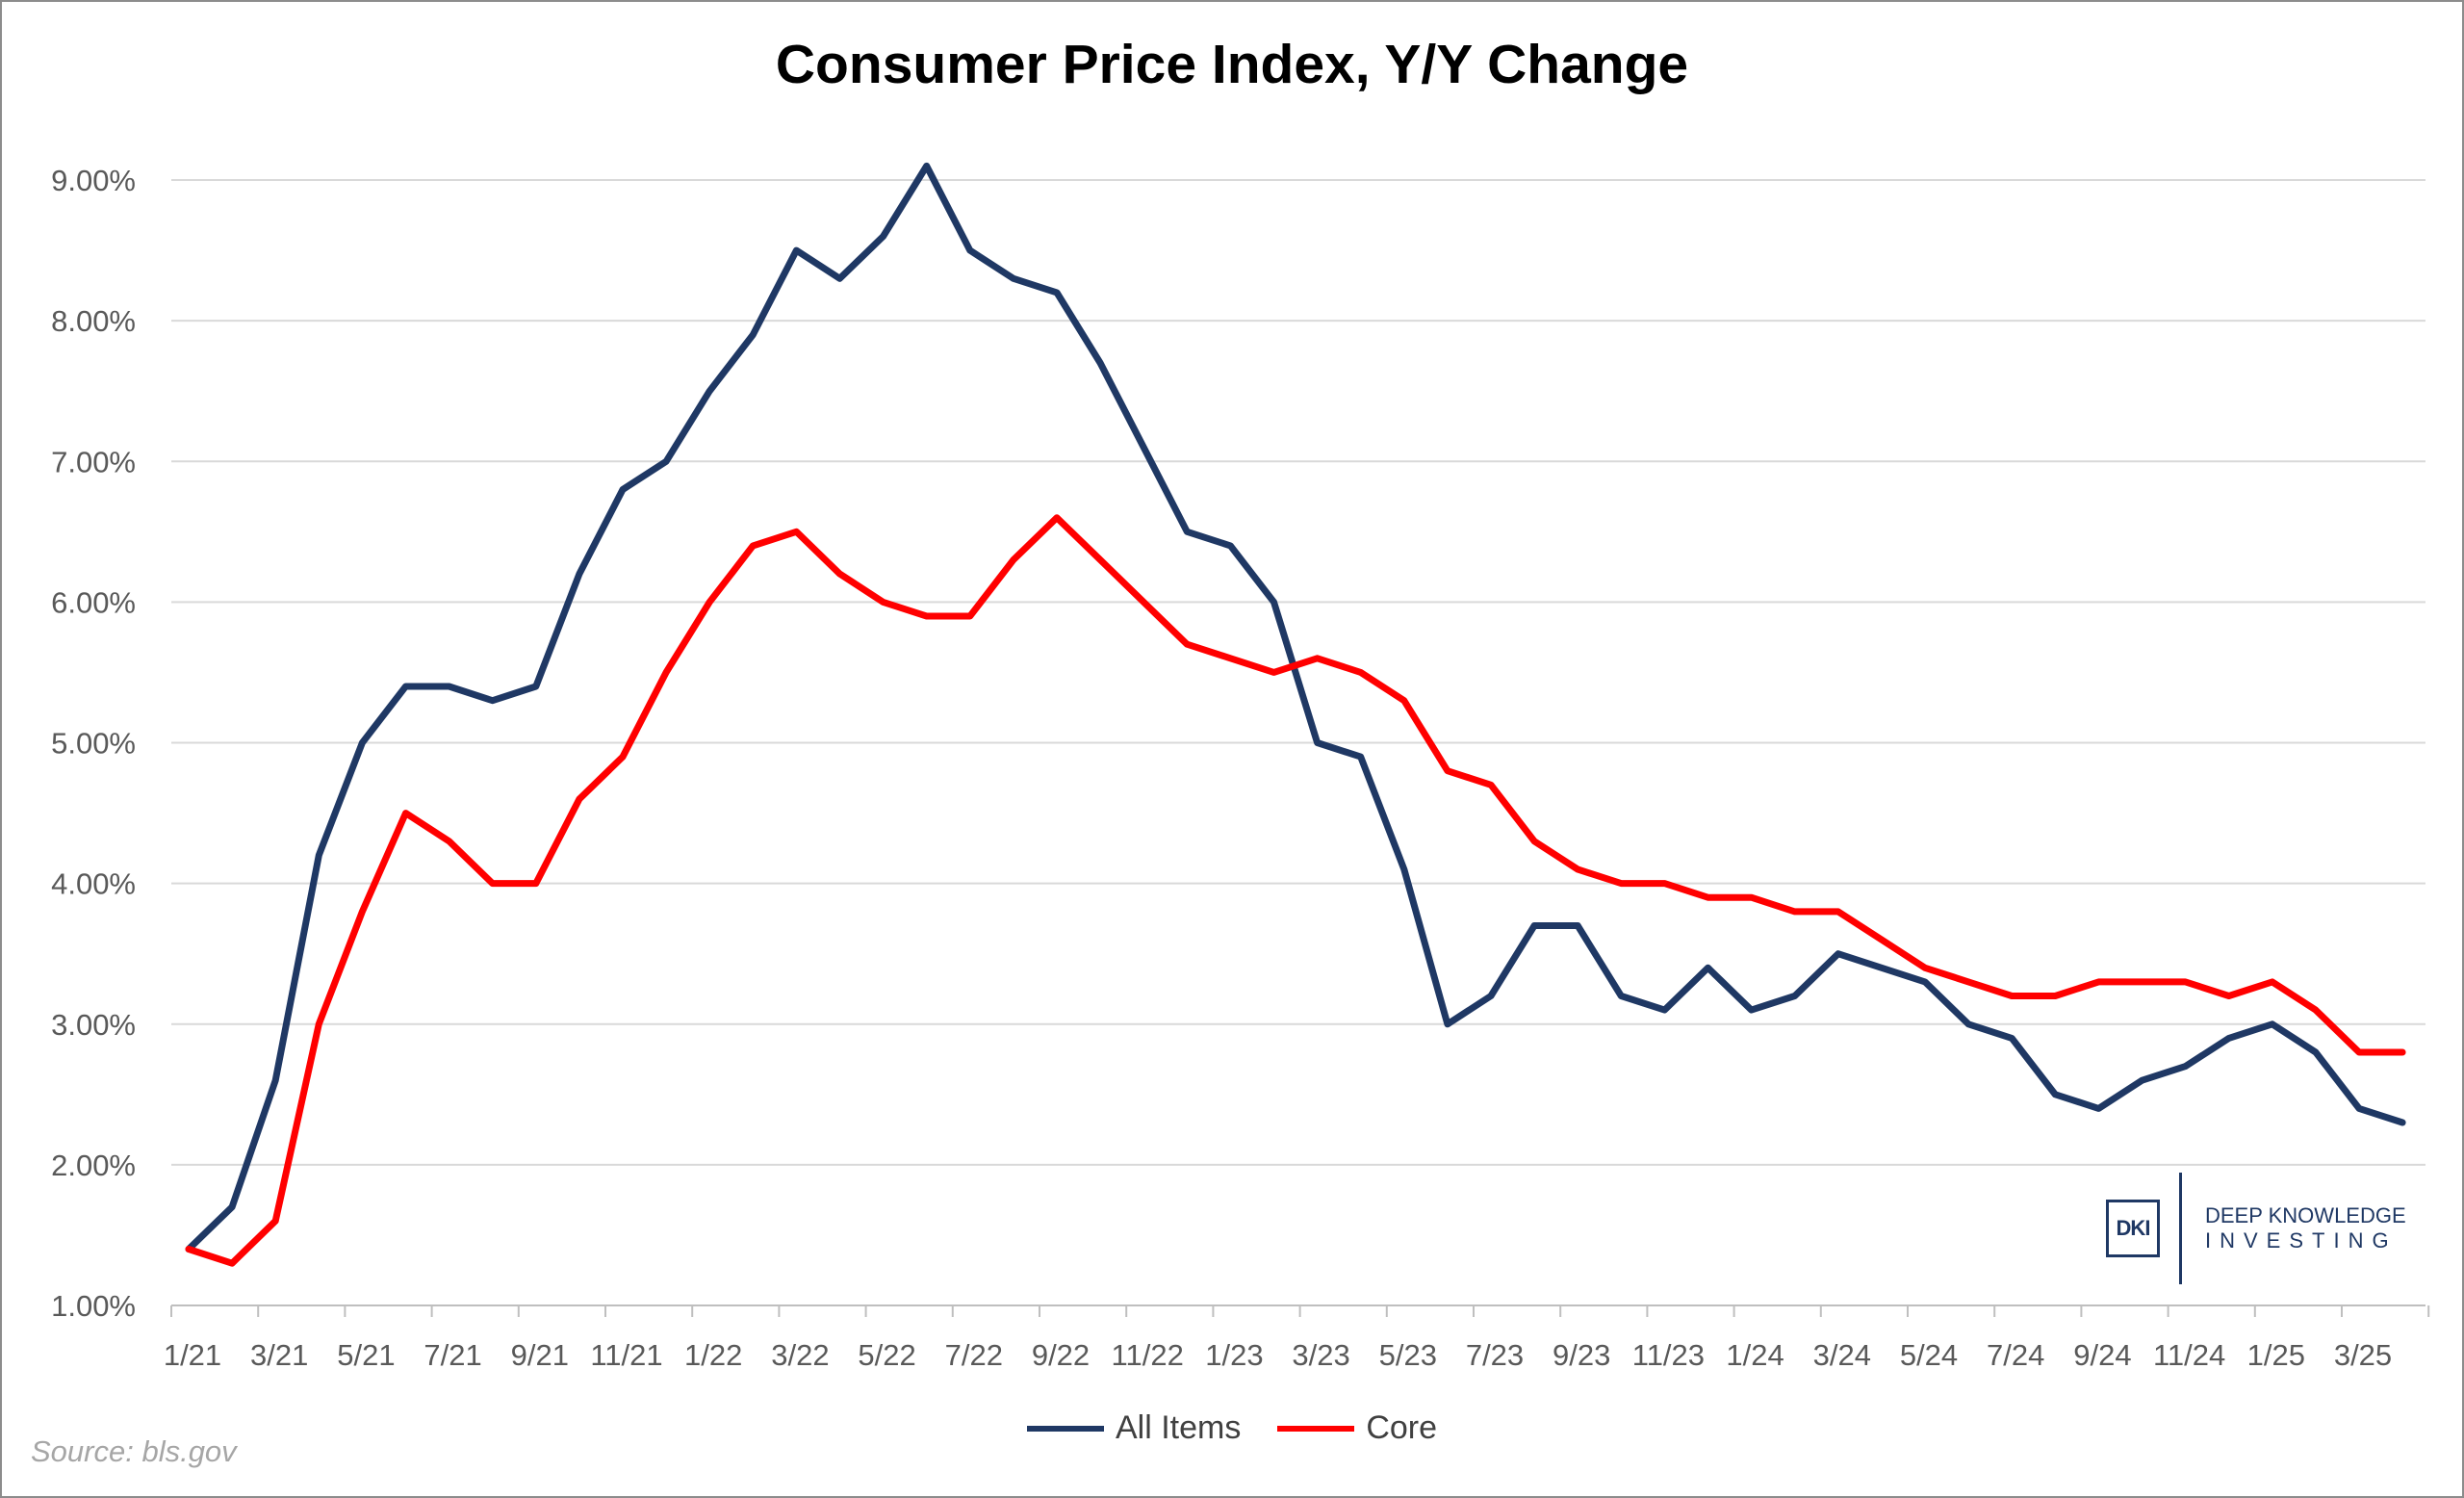 This screenshot has height=1498, width=2464. I want to click on x-tick-label: 1/24, so click(1755, 1355).